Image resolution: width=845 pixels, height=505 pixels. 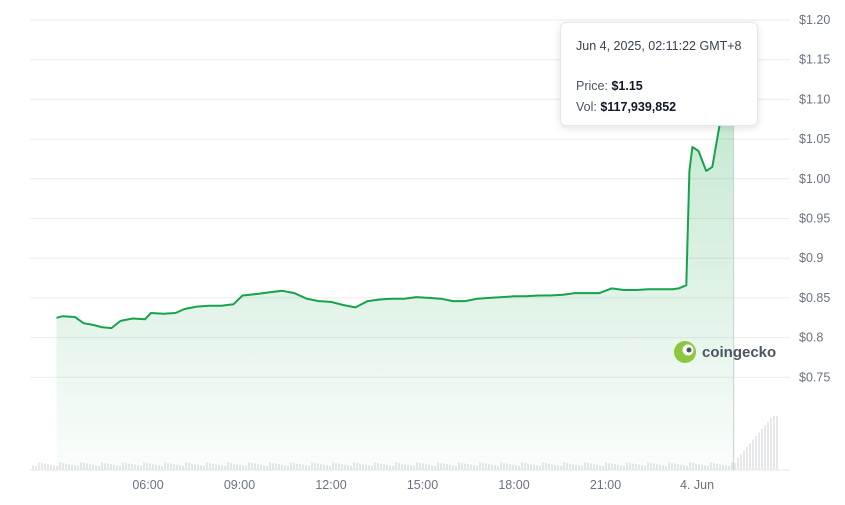 I want to click on x-tick-label: 12:00, so click(x=330, y=485).